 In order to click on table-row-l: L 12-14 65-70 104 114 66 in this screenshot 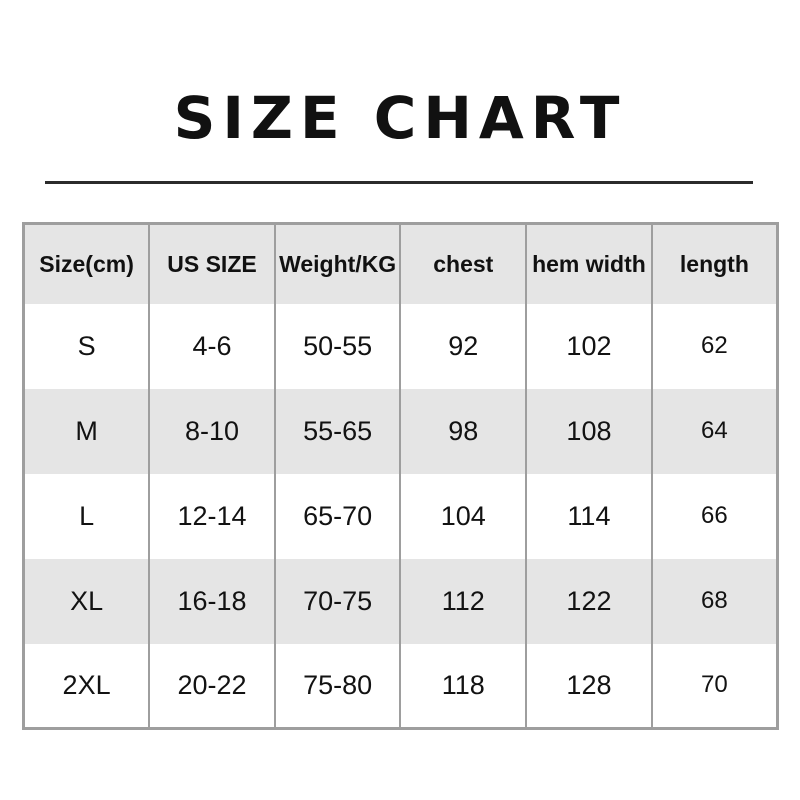, I will do `click(400, 516)`.